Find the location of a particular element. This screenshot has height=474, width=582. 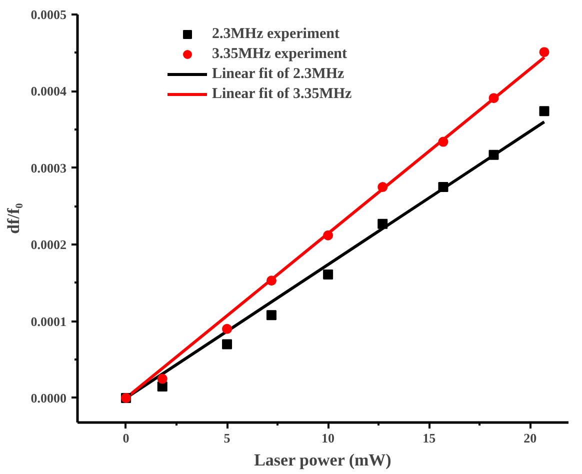

legend-label: 2.3MHz experiment is located at coordinates (276, 34).